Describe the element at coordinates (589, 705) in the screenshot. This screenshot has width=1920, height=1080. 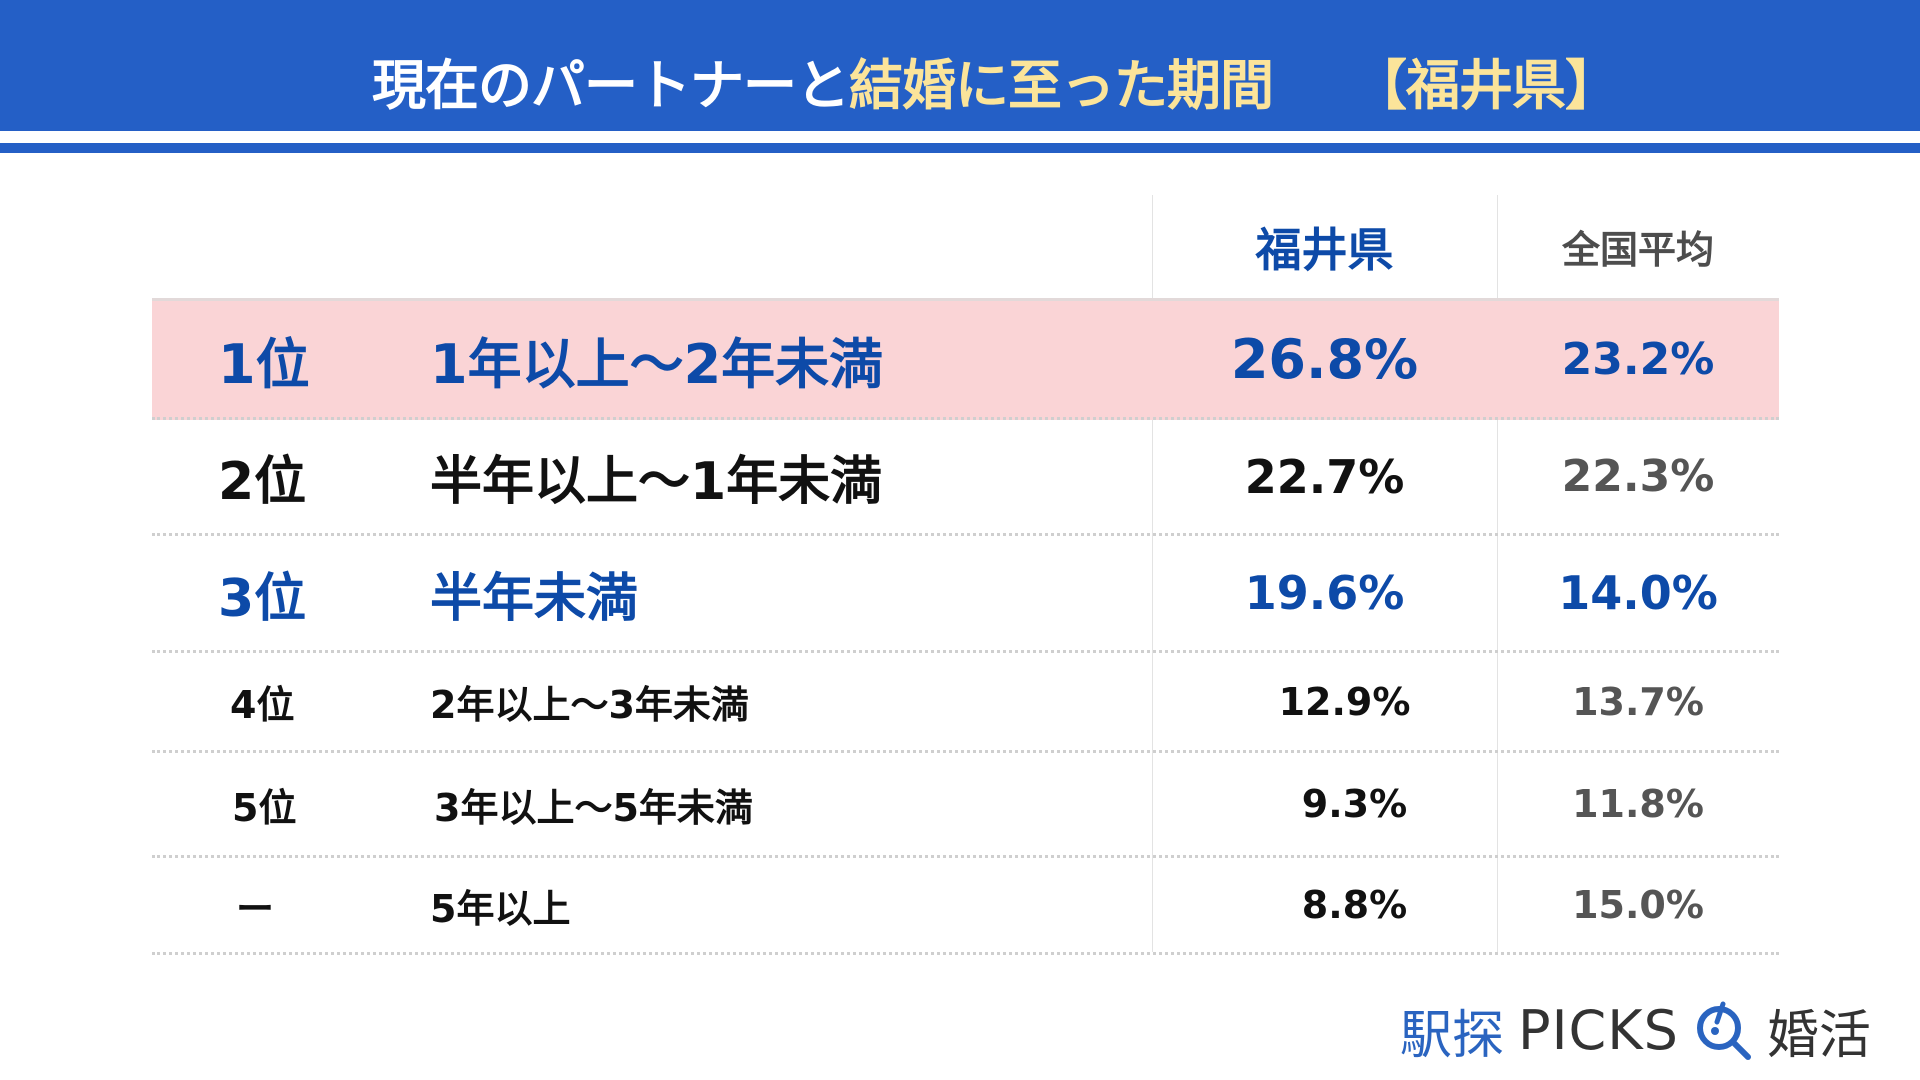
I see `label-cell: 2年以上〜3年未満` at that location.